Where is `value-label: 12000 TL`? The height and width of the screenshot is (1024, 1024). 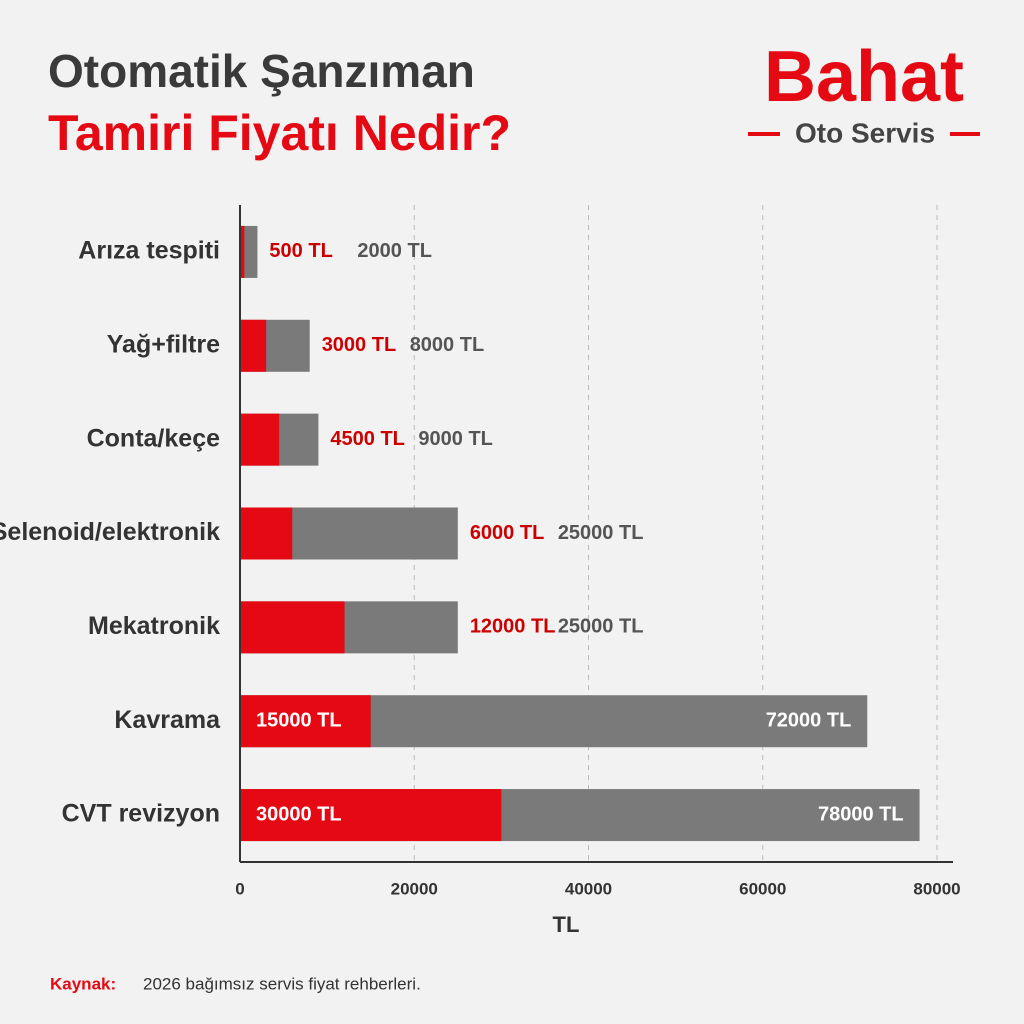
value-label: 12000 TL is located at coordinates (513, 627).